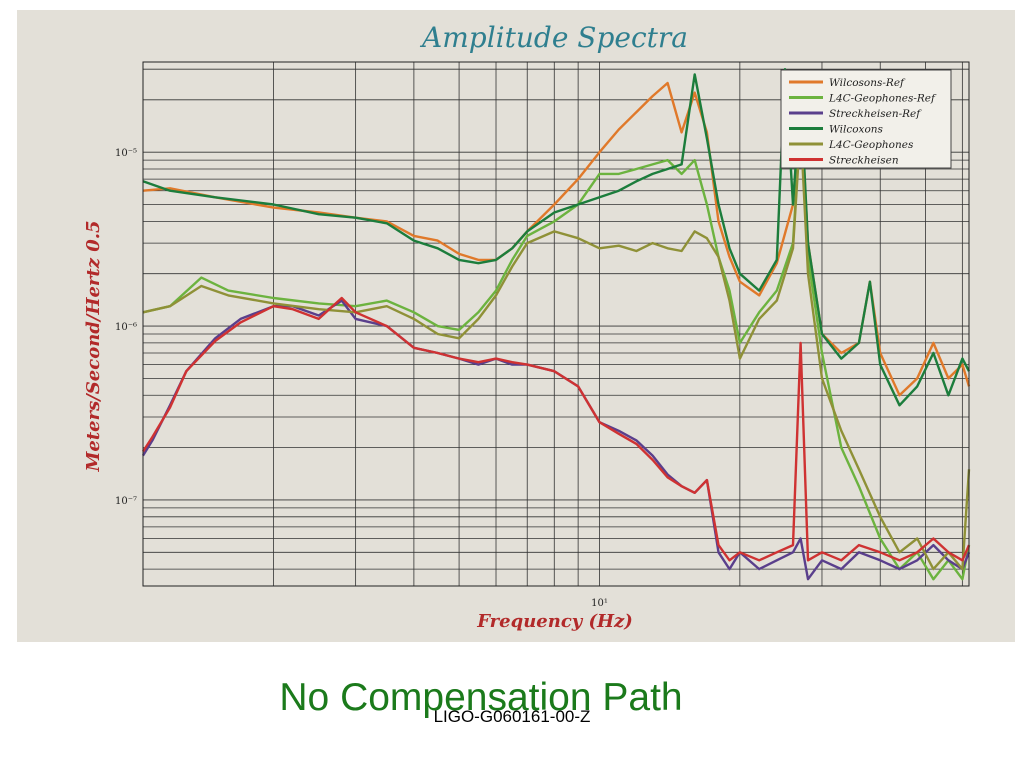  Describe the element at coordinates (126, 501) in the screenshot. I see `y-tick-label: 10⁻⁷` at that location.